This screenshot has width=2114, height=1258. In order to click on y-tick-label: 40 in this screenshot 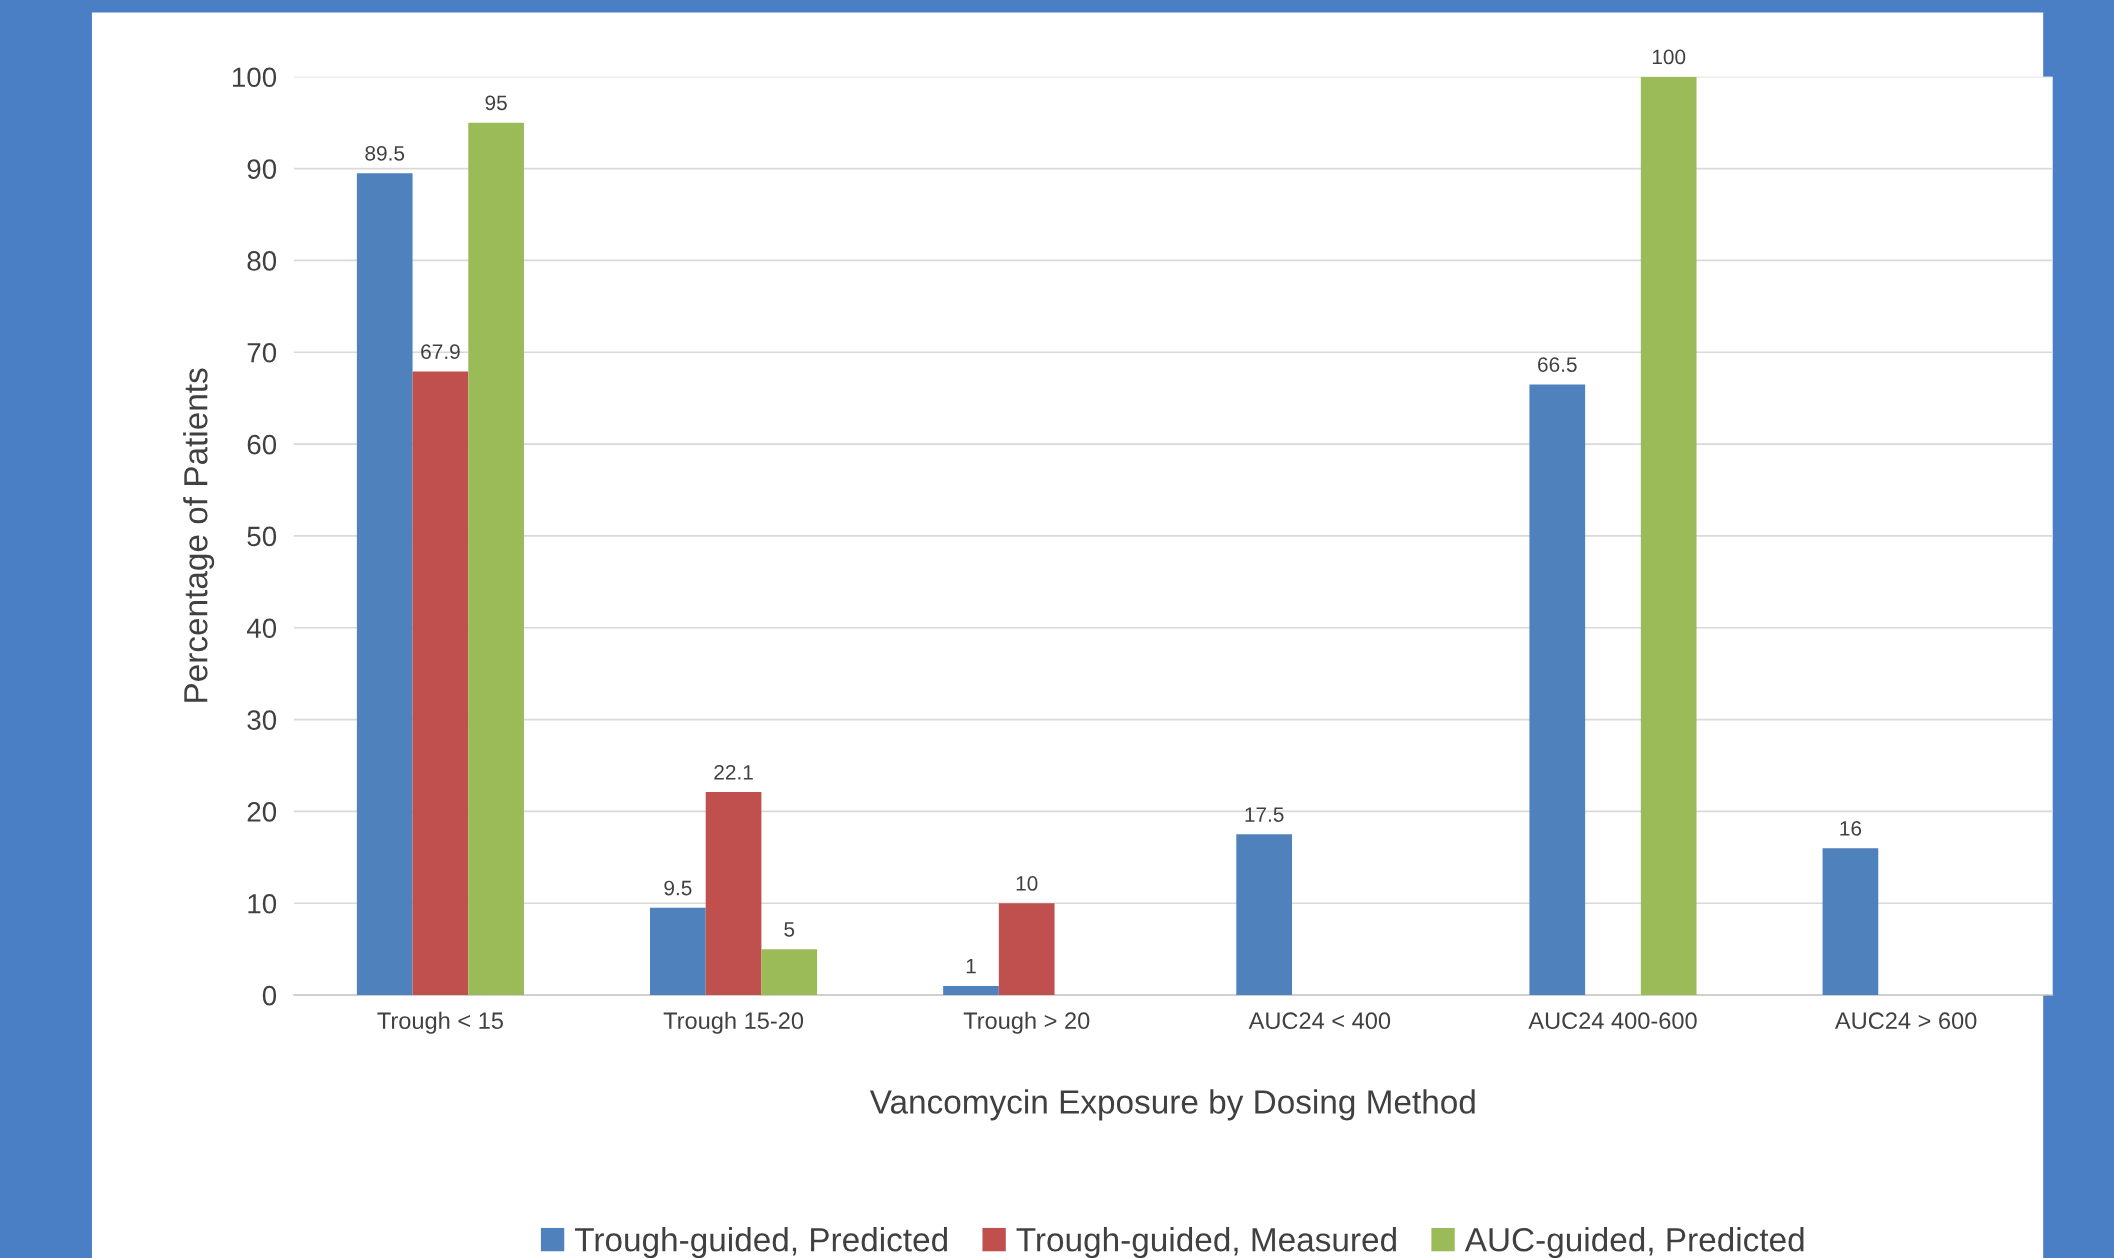, I will do `click(261, 628)`.